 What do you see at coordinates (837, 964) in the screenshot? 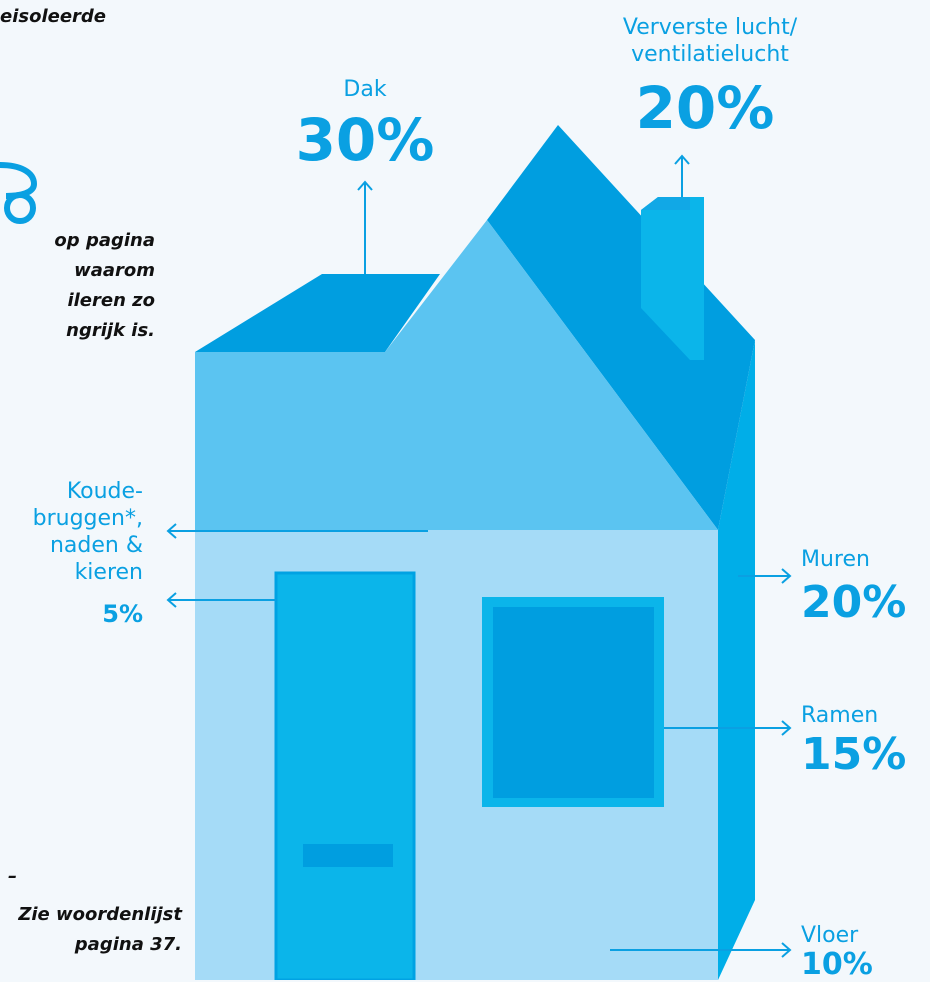
I see `vloer-value: 10%` at bounding box center [837, 964].